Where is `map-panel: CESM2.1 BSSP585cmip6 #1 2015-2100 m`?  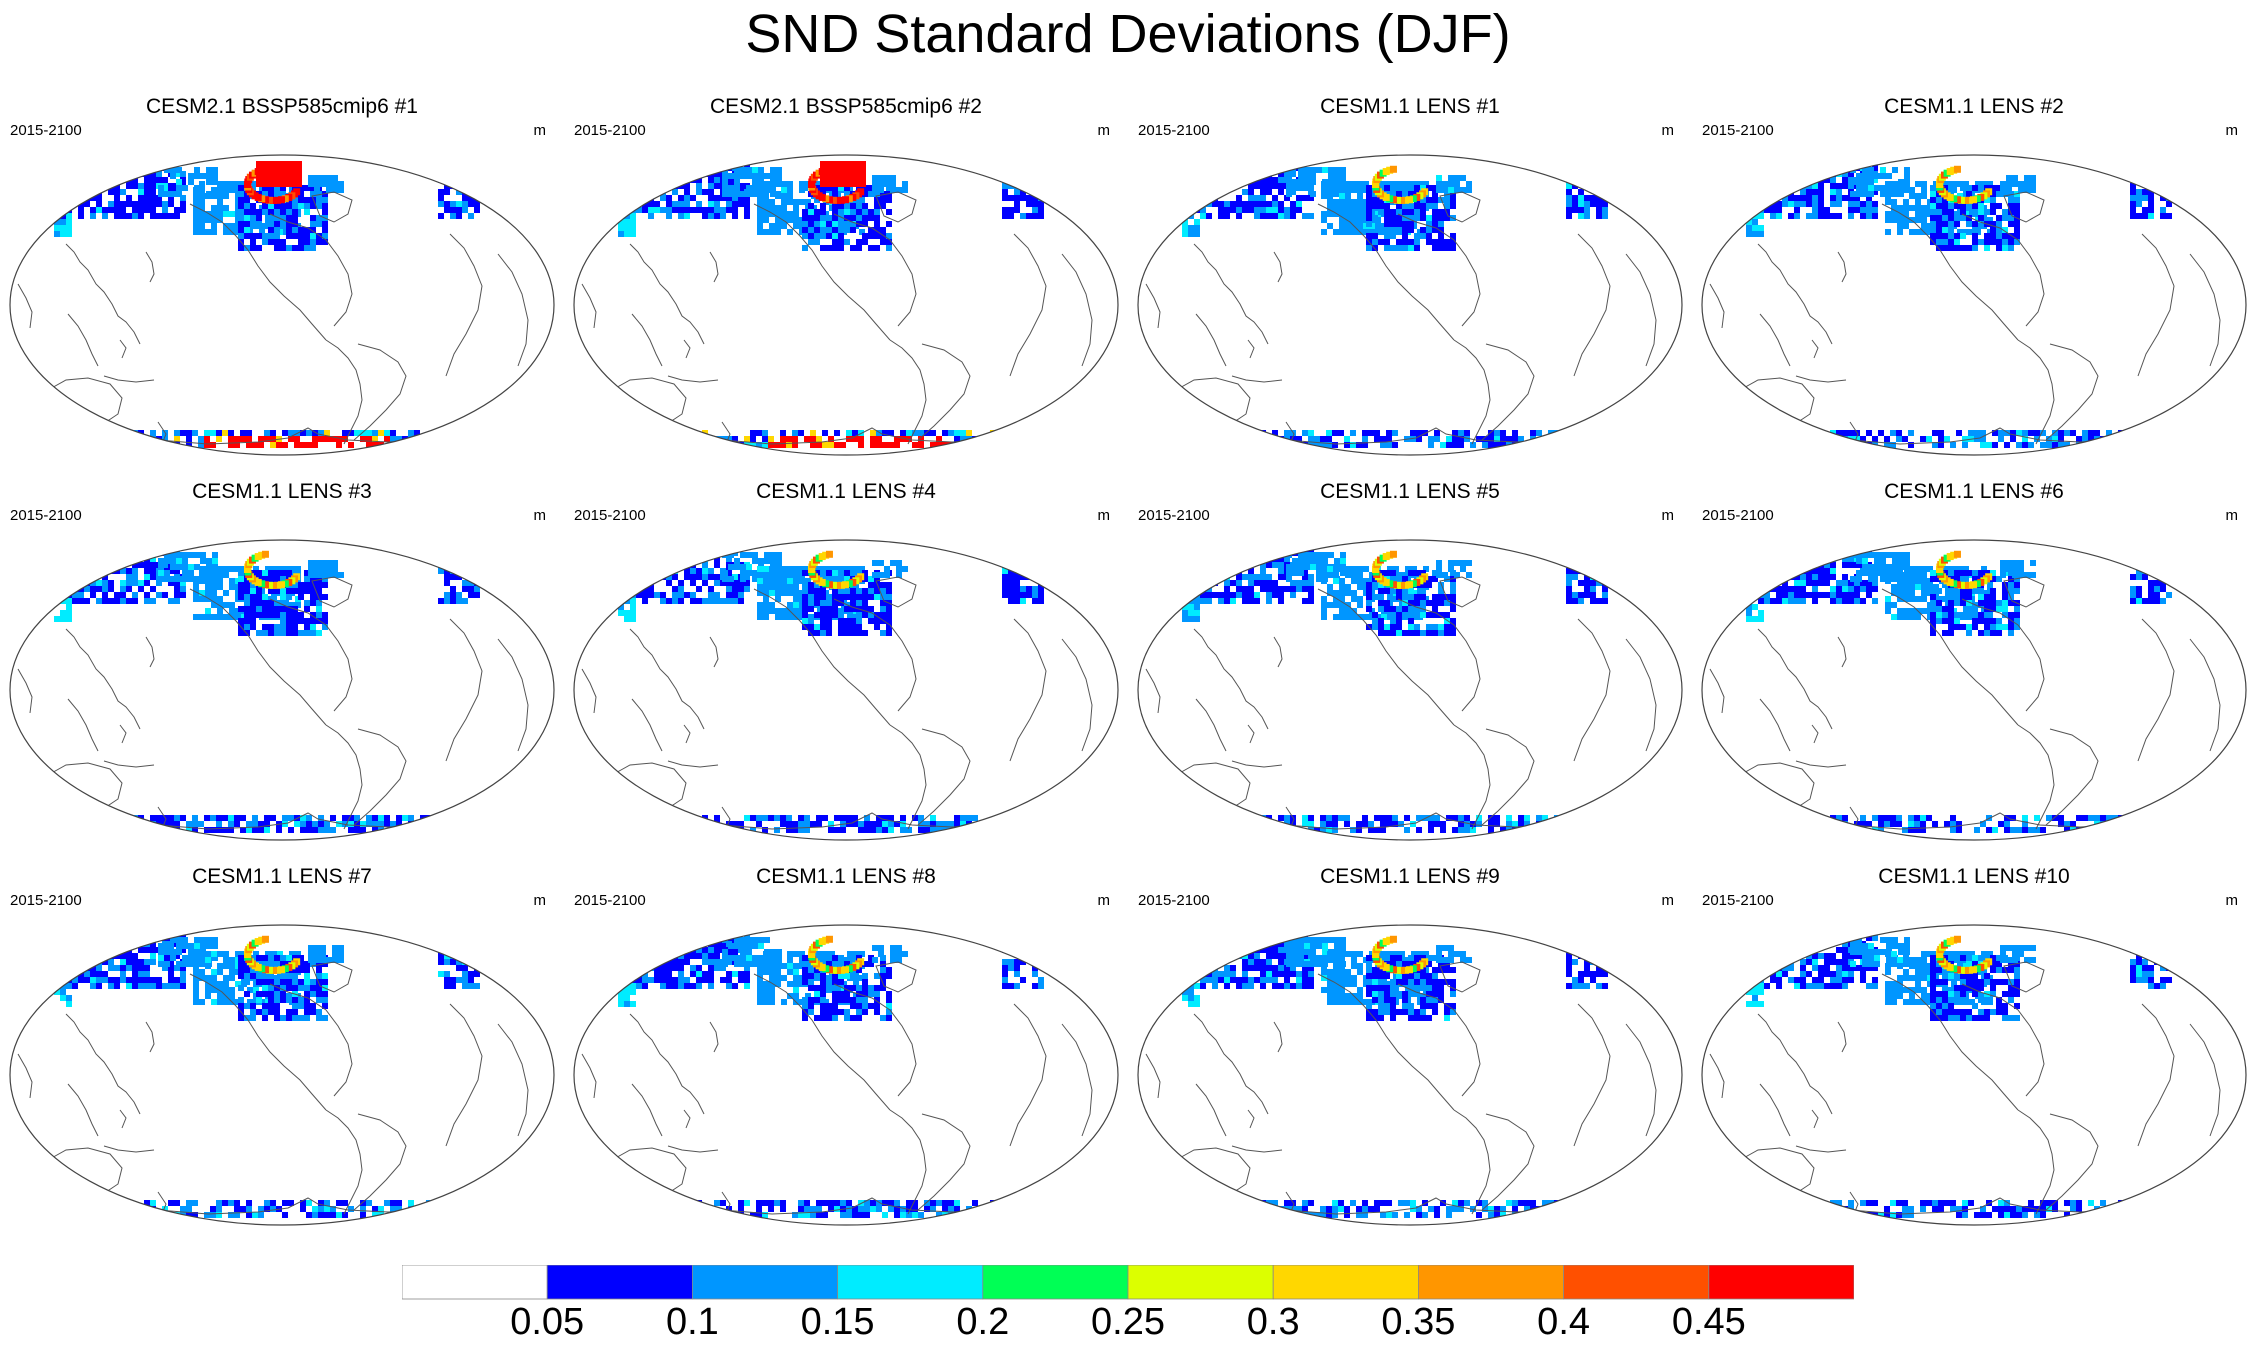
map-panel: CESM2.1 BSSP585cmip6 #1 2015-2100 m is located at coordinates (282, 284).